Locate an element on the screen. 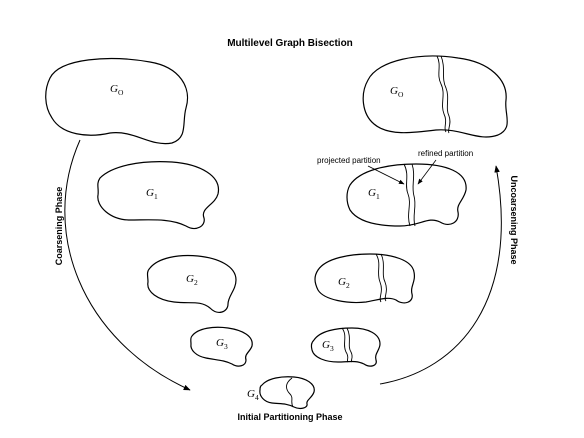 The image size is (584, 438). graph-label-g0-left: GO is located at coordinates (117, 90).